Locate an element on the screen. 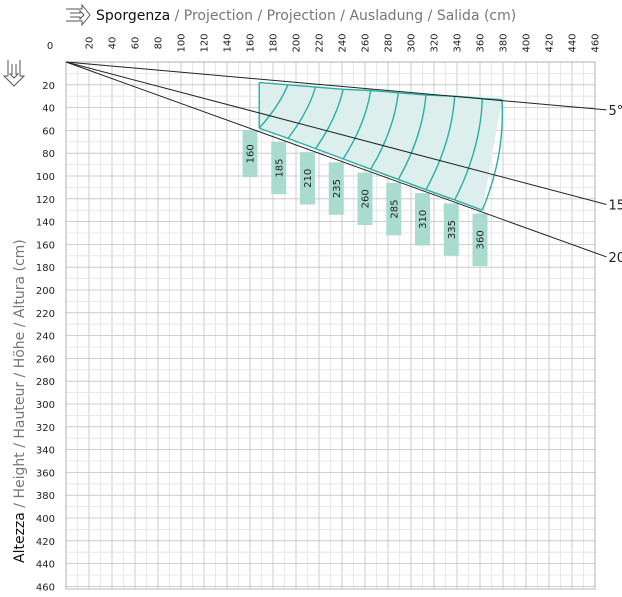 This screenshot has width=622, height=597. x-tick-label: 100 is located at coordinates (182, 42).